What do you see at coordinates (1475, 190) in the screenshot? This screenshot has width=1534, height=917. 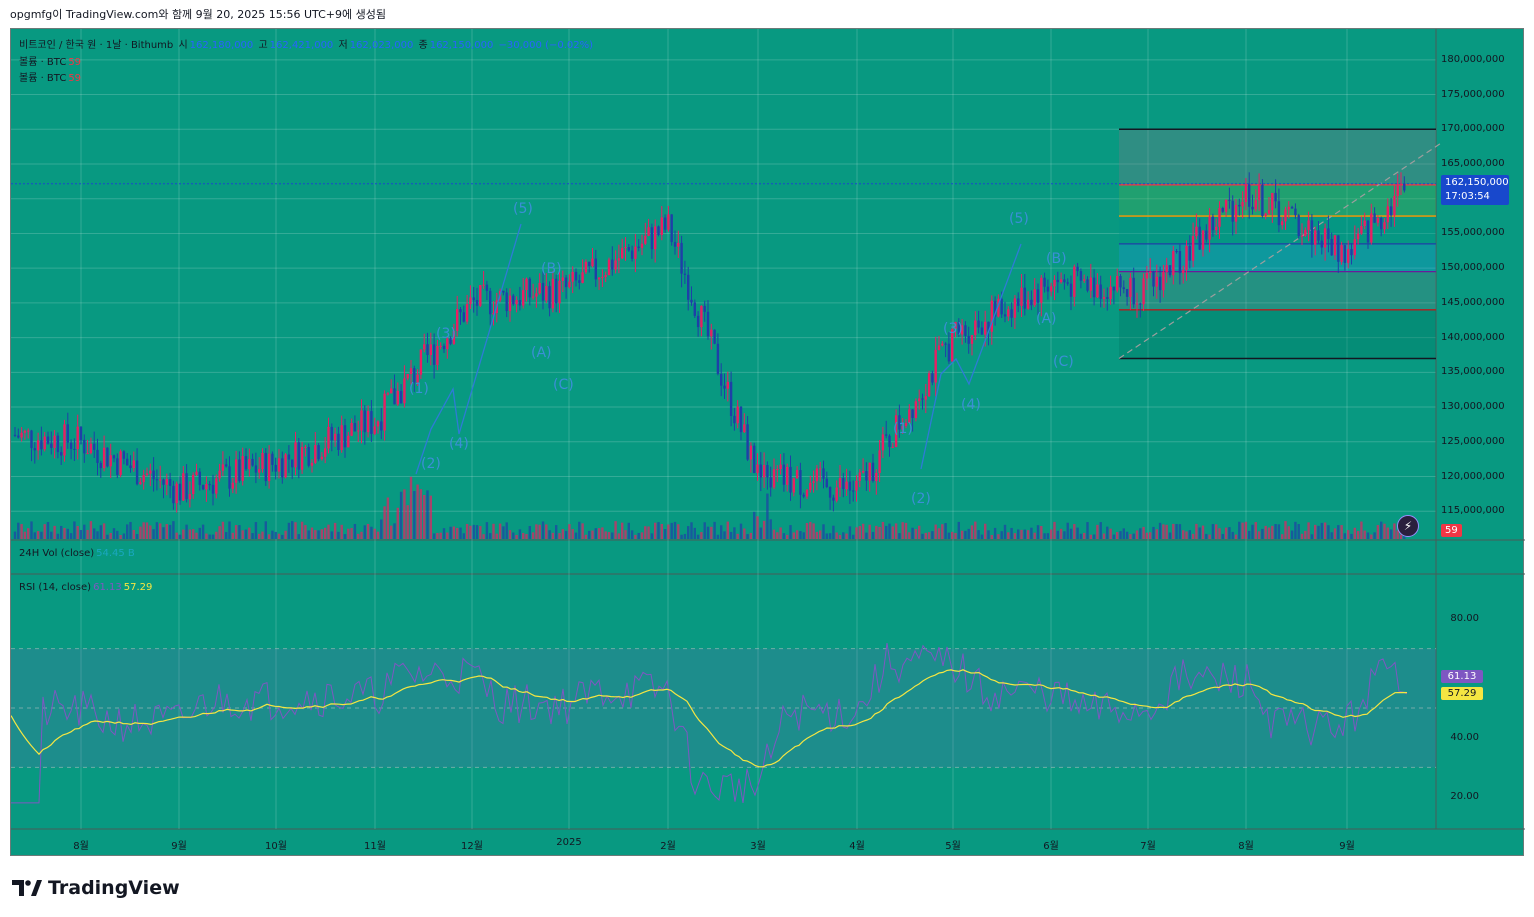 I see `last-price-tag: 162,150,000 17:03:54` at bounding box center [1475, 190].